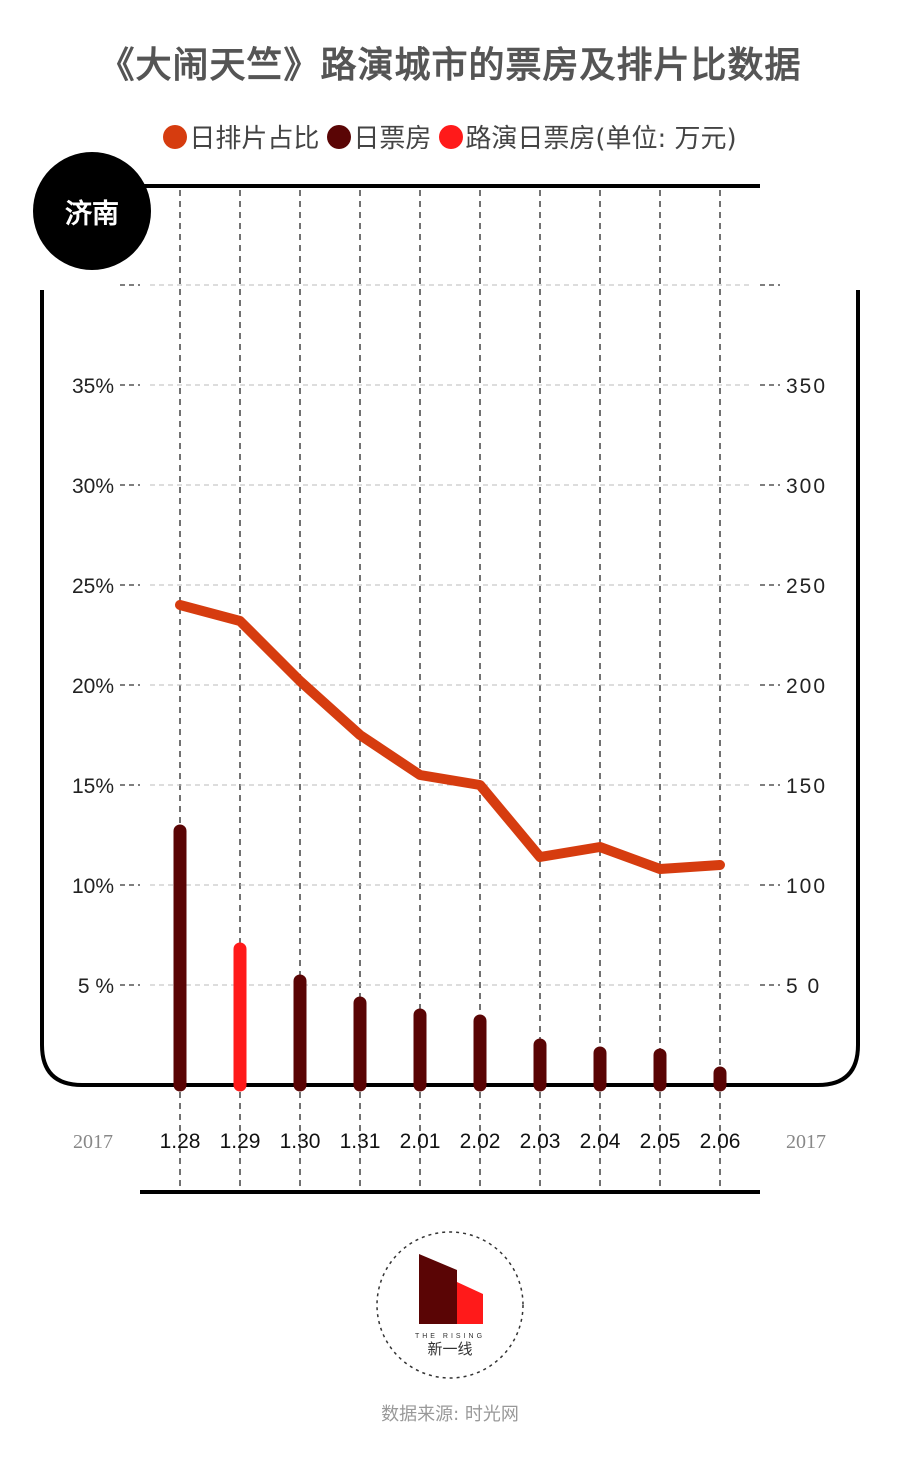  I want to click on legend-item-boxoffice: 日票房, so click(379, 136).